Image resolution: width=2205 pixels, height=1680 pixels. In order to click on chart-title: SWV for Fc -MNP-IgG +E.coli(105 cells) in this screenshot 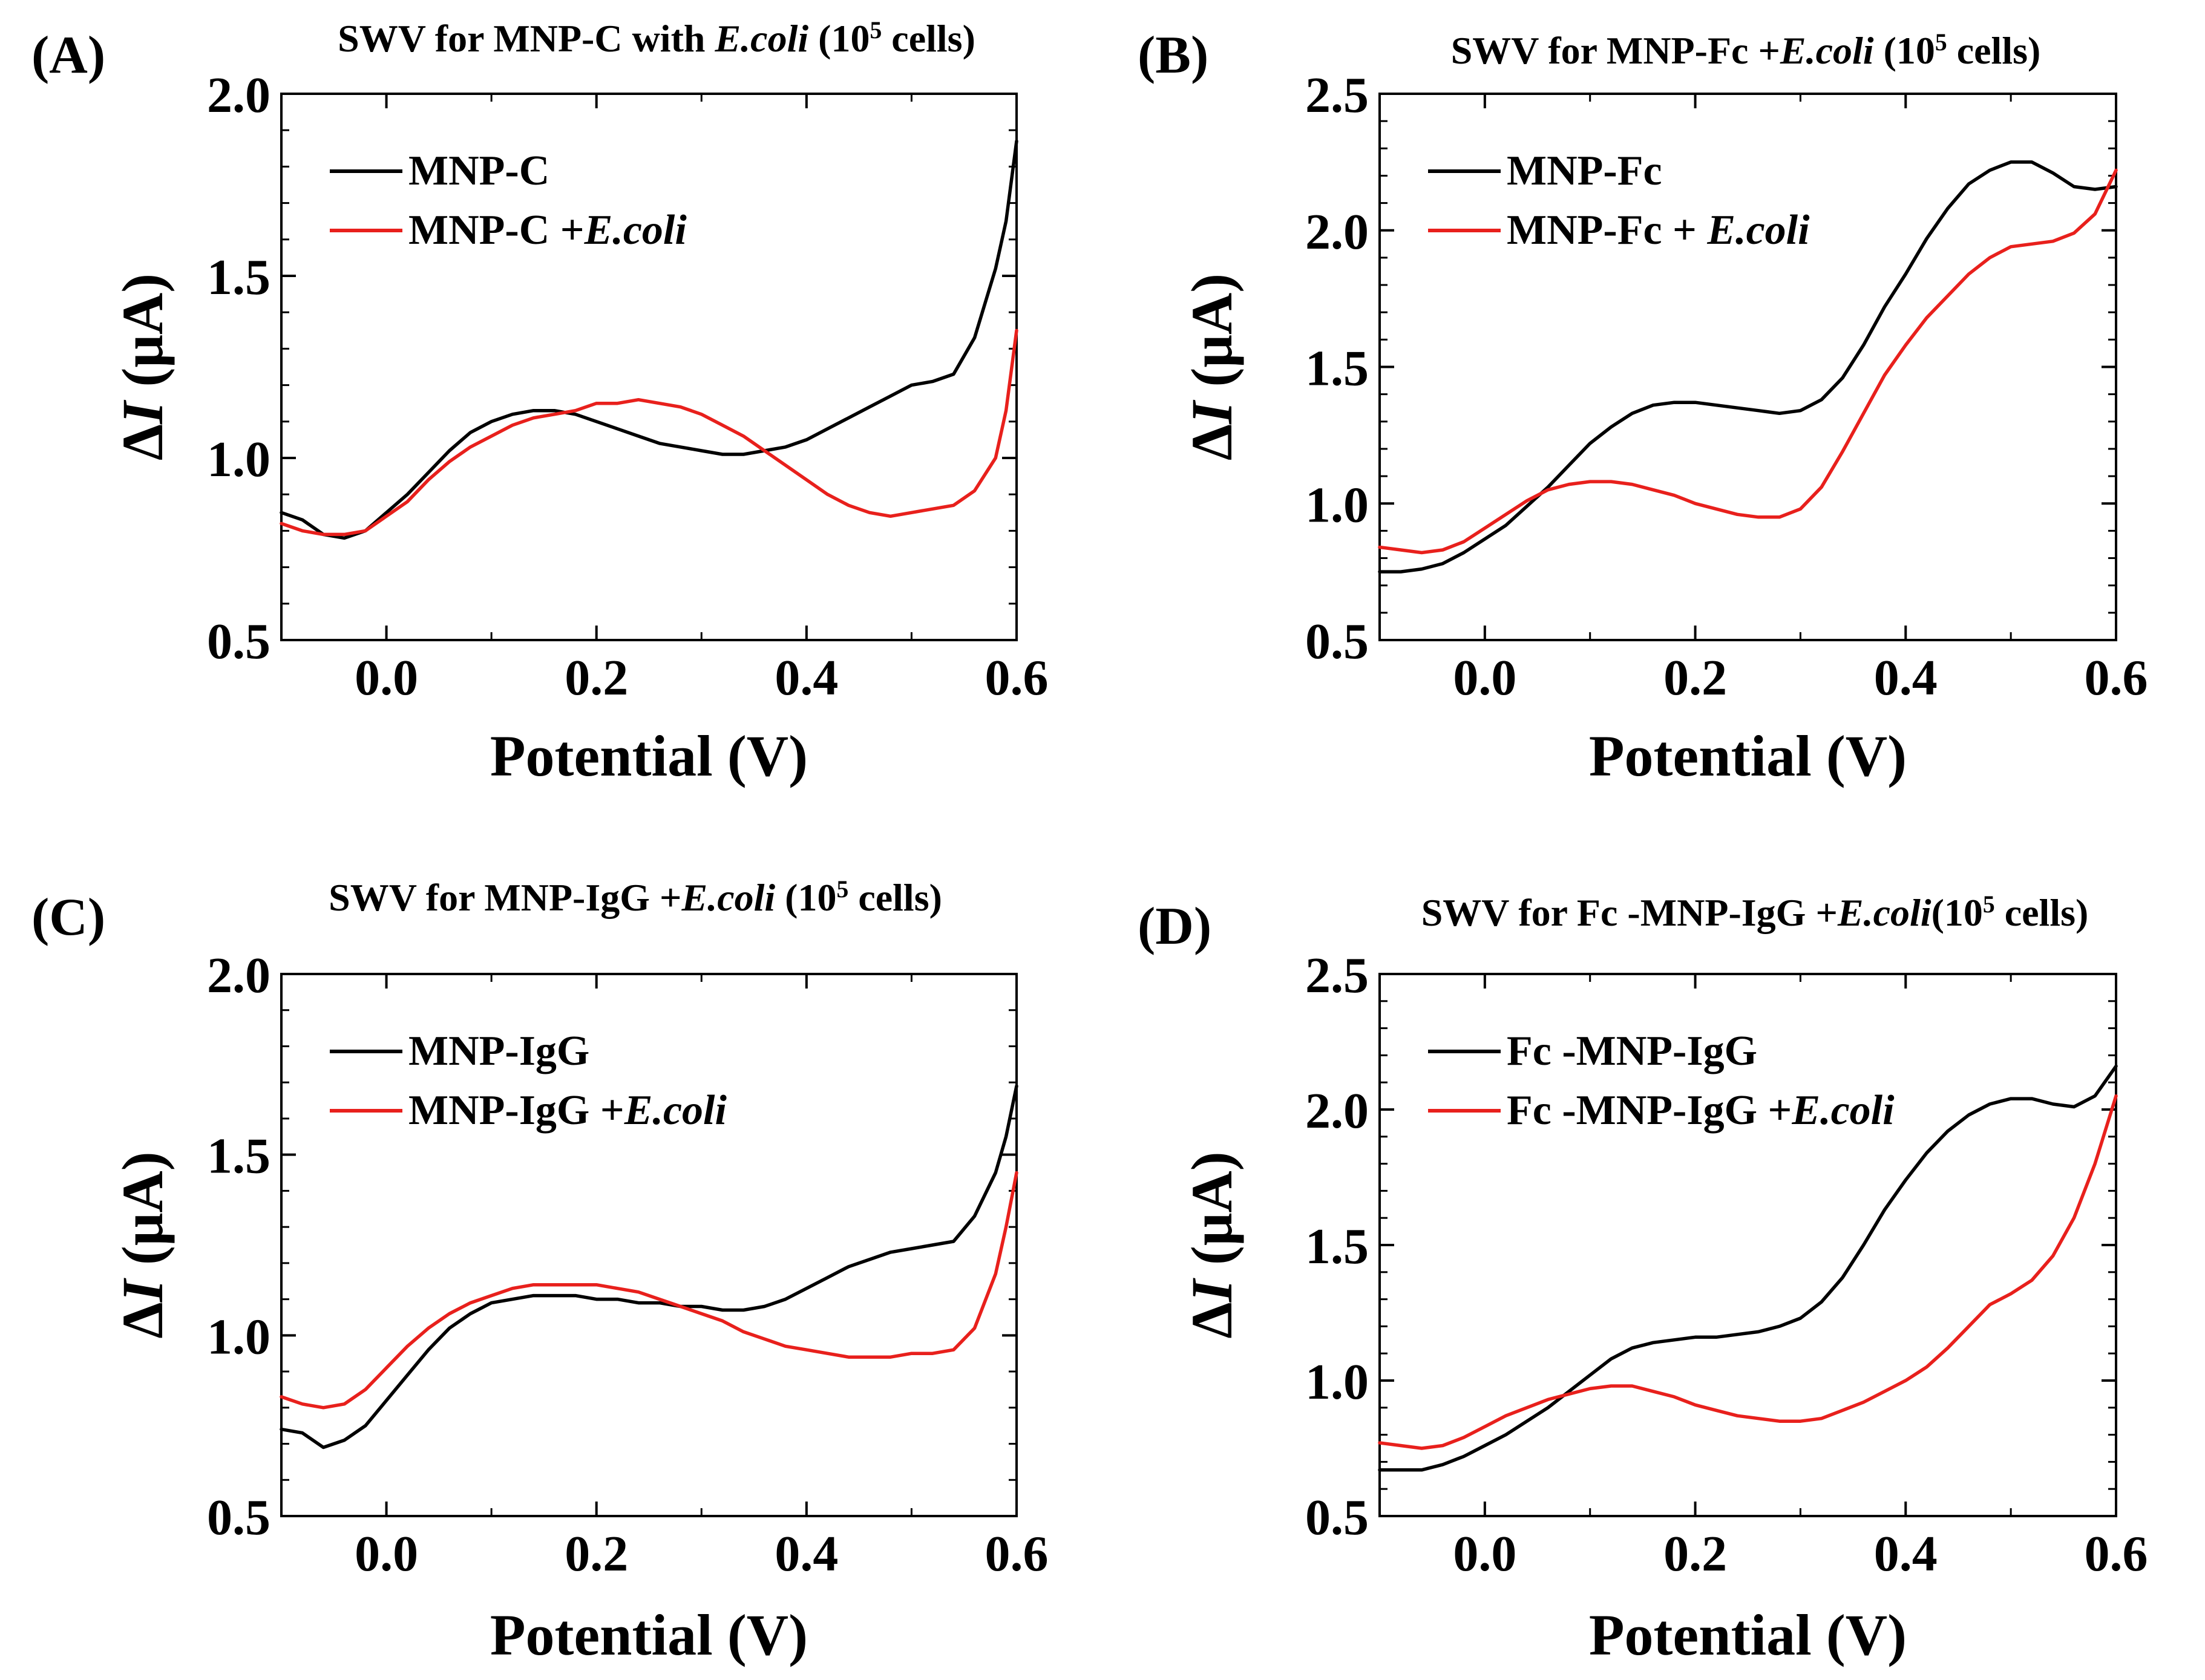, I will do `click(1755, 912)`.